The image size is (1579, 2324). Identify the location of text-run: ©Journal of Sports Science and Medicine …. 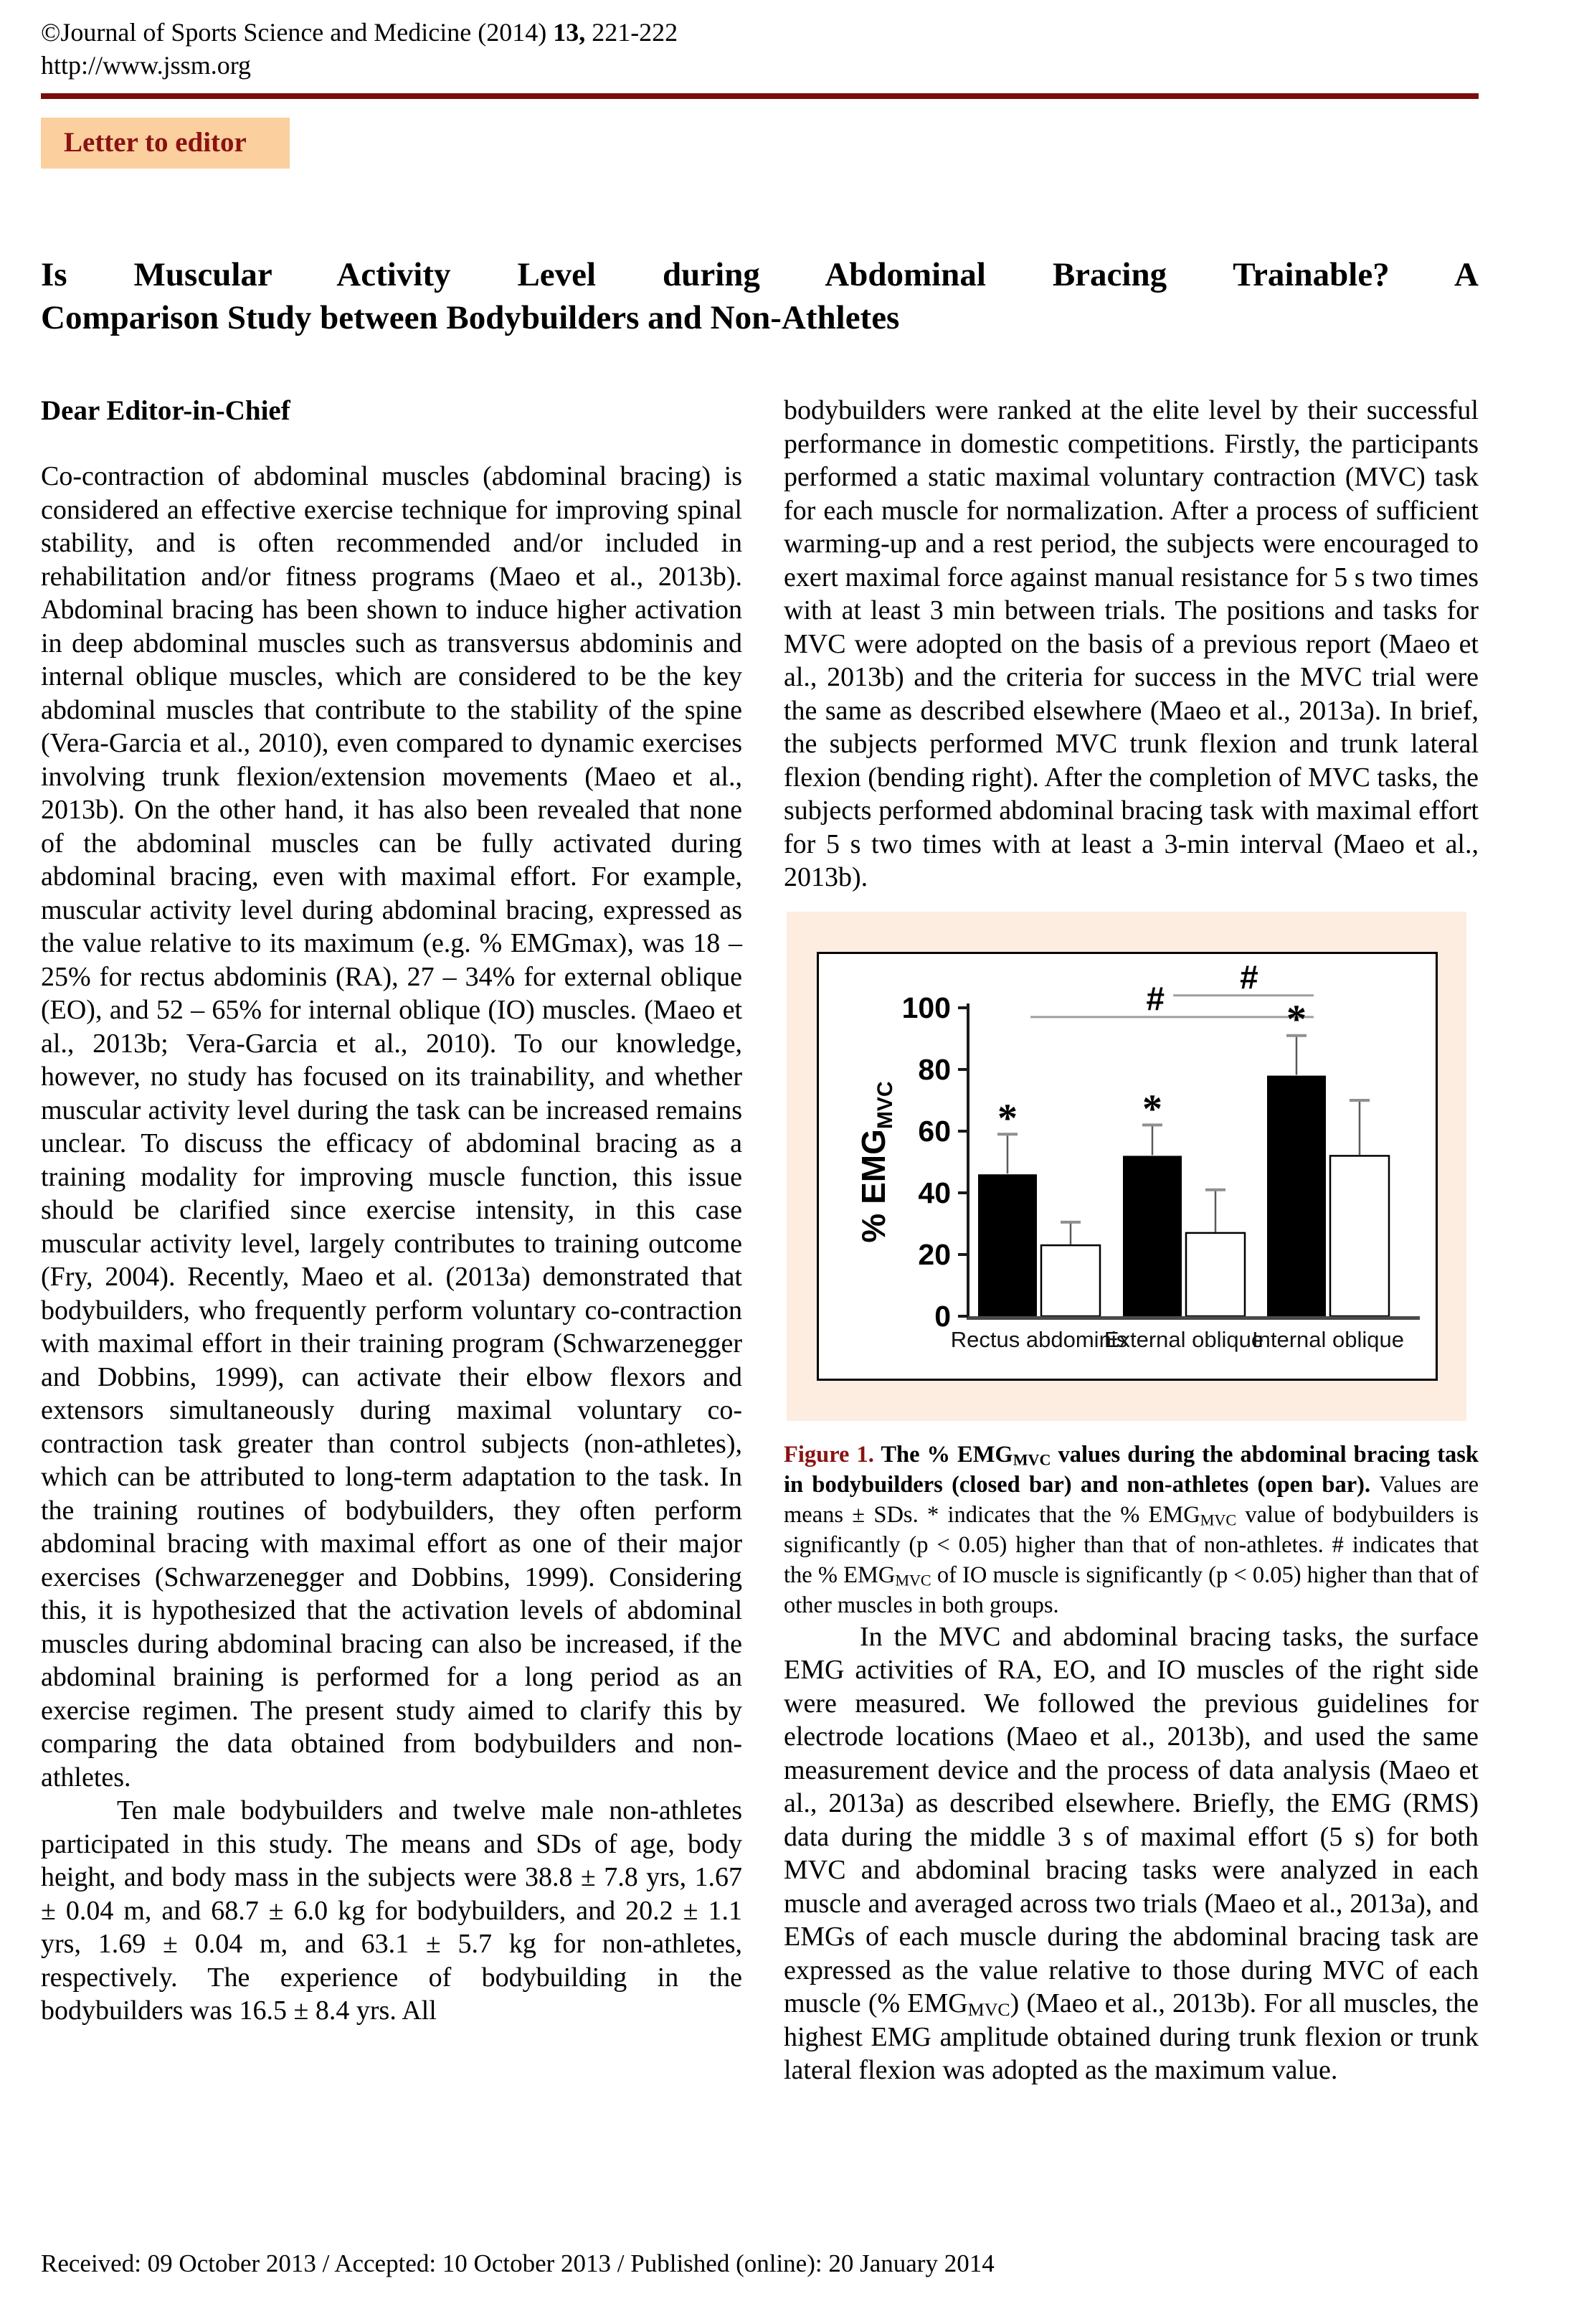
(297, 32).